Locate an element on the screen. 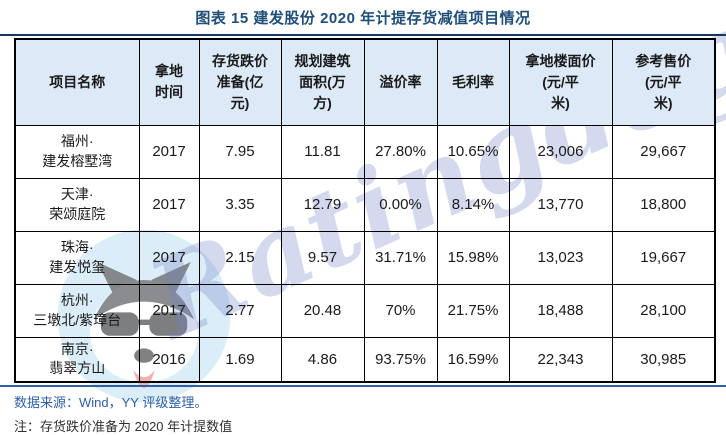 The width and height of the screenshot is (726, 435). cell-premium-rate: 0.00% is located at coordinates (400, 204).